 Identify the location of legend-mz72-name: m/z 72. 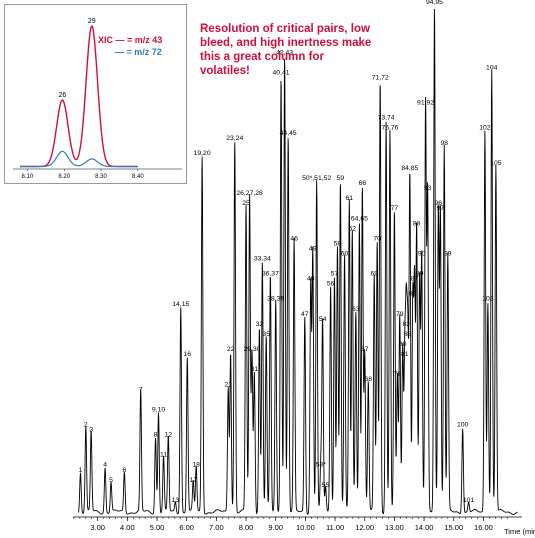
(148, 52).